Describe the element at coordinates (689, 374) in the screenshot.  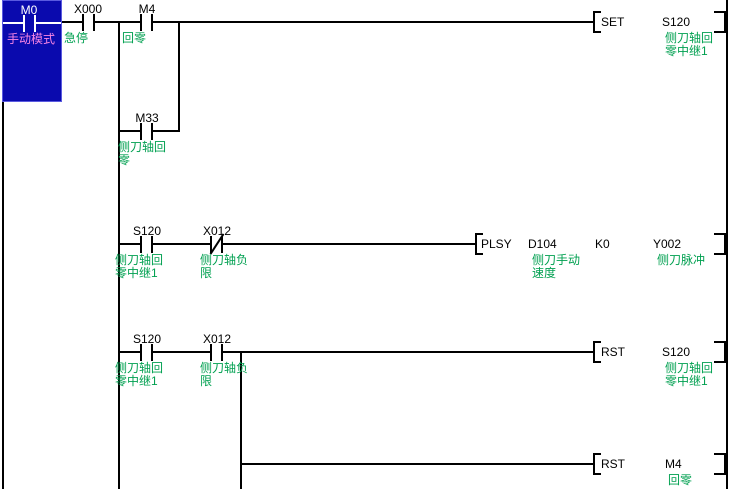
I see `comment-rst-s120: 侧刀轴回零中继1` at that location.